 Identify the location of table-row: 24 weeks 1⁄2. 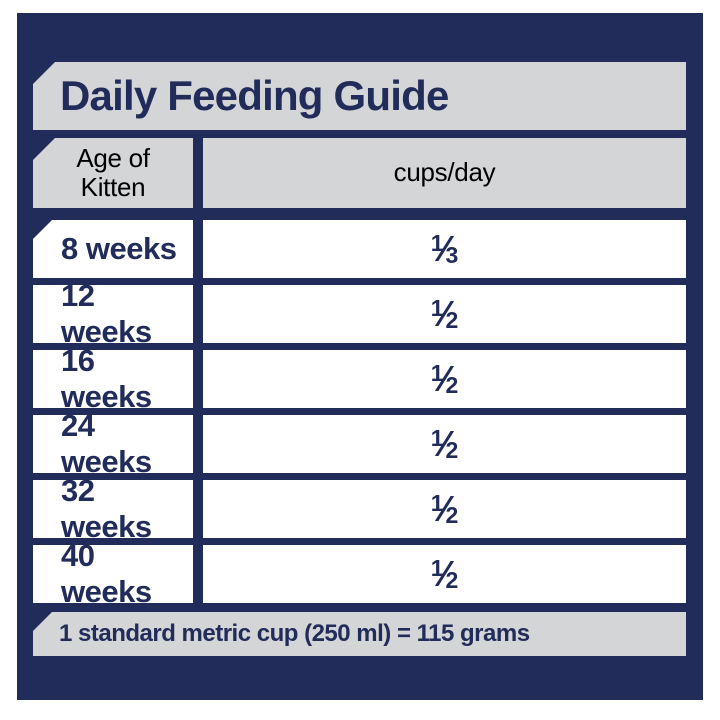
(359, 443).